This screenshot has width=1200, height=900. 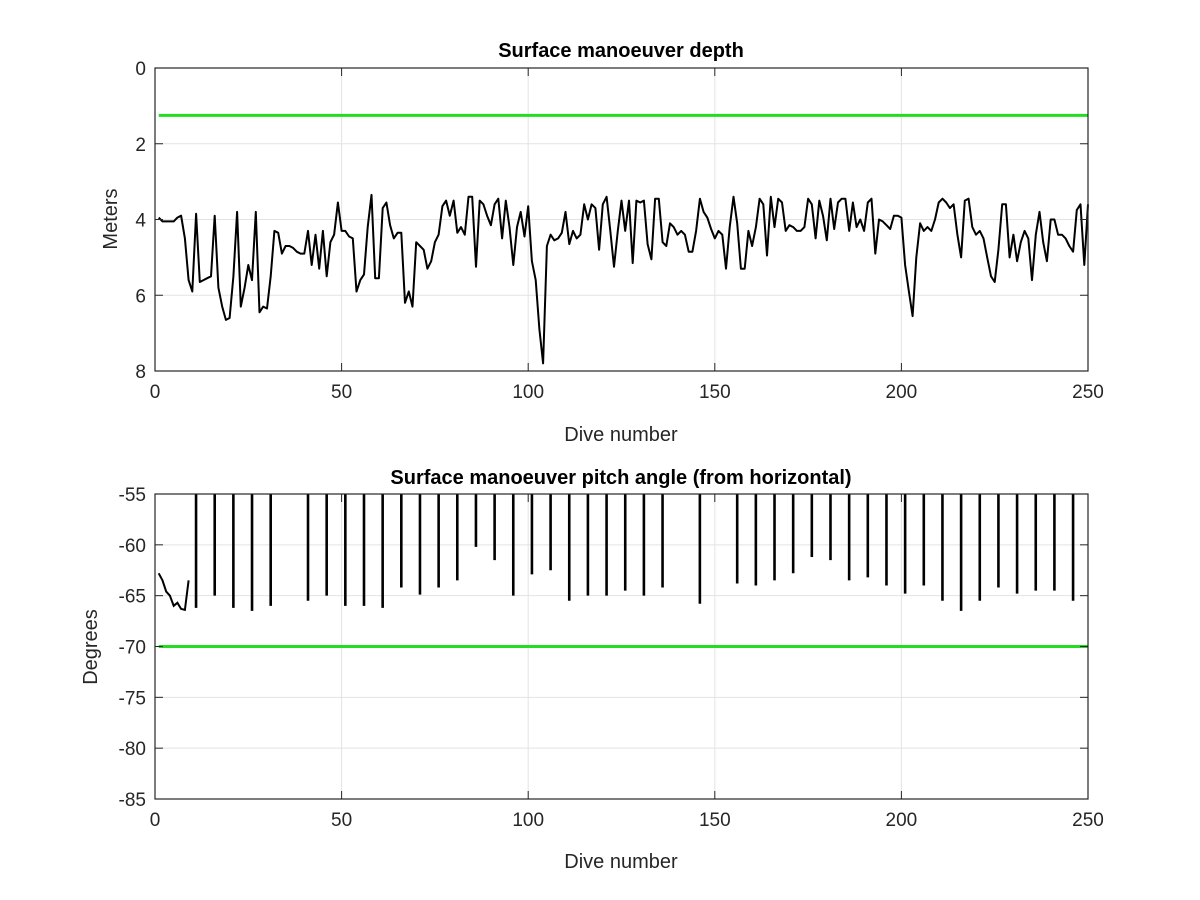 What do you see at coordinates (132, 749) in the screenshot?
I see `y-tick-label: -80` at bounding box center [132, 749].